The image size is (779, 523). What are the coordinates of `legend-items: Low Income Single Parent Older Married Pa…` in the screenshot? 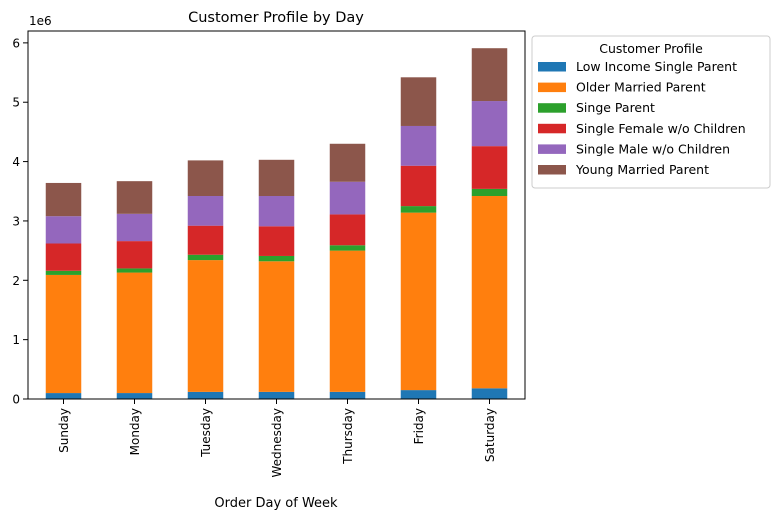 It's located at (642, 118).